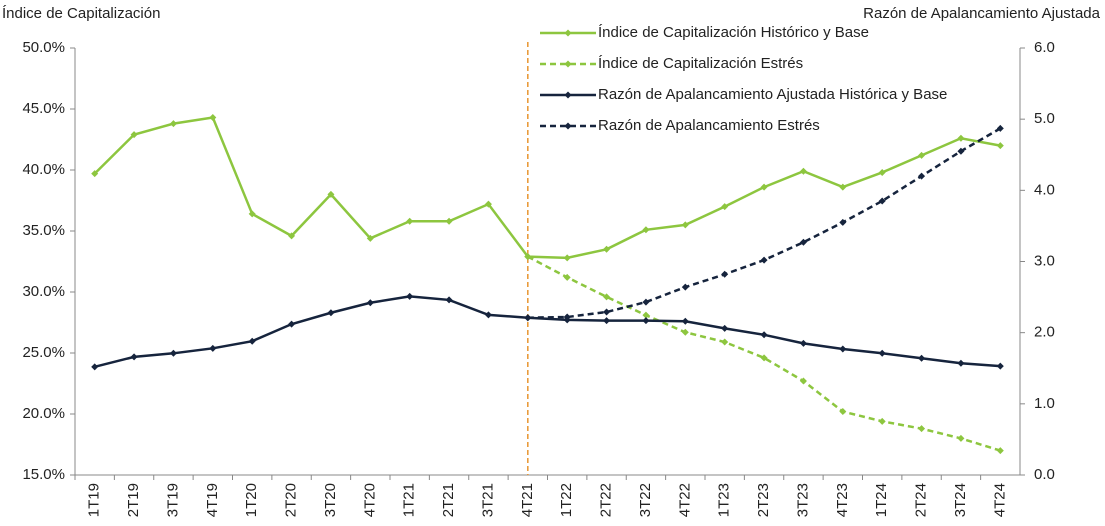 The height and width of the screenshot is (526, 1105). What do you see at coordinates (1044, 189) in the screenshot?
I see `y2-tick-label: 4.0` at bounding box center [1044, 189].